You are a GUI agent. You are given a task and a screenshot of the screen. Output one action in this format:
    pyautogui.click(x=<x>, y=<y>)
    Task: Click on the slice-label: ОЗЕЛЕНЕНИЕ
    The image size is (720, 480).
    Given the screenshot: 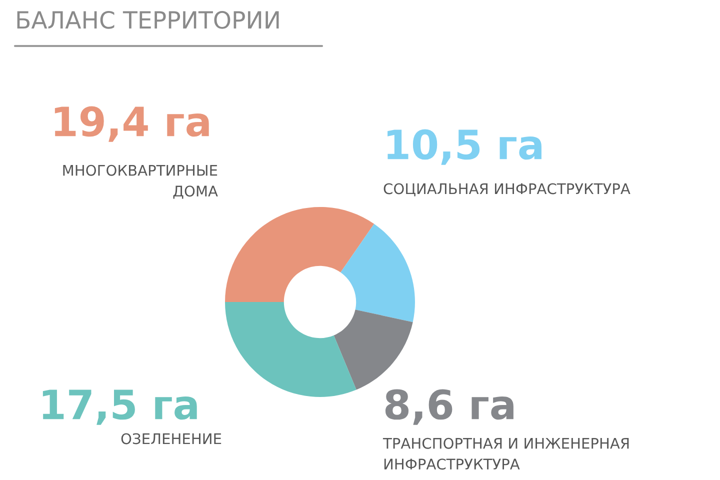 What is the action you would take?
    pyautogui.click(x=171, y=438)
    